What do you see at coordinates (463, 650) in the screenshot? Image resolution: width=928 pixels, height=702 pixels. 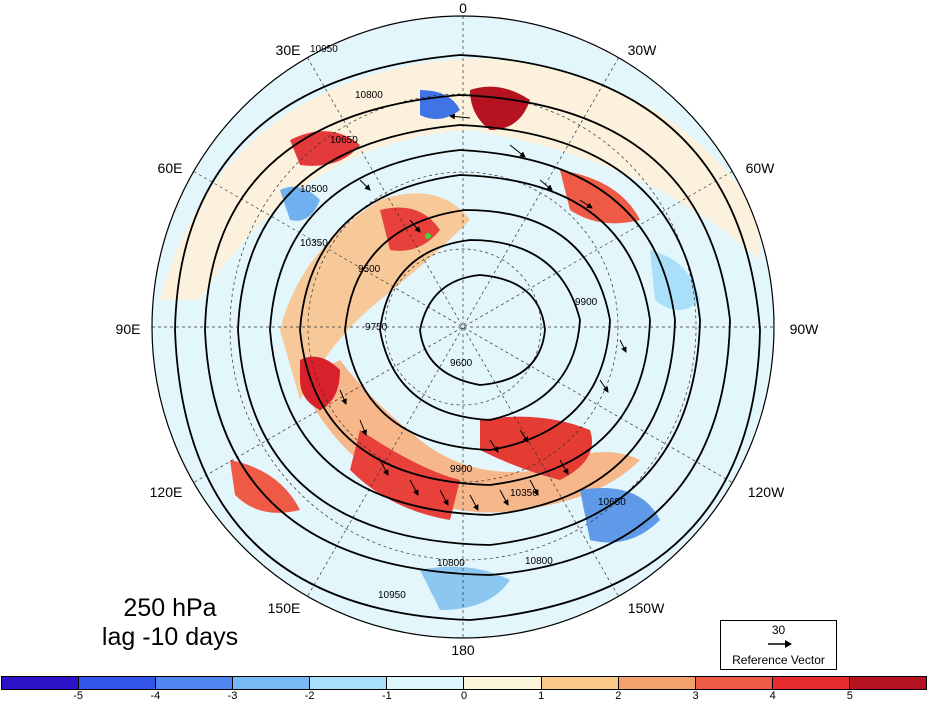 I see `lon-label-180: 180` at bounding box center [463, 650].